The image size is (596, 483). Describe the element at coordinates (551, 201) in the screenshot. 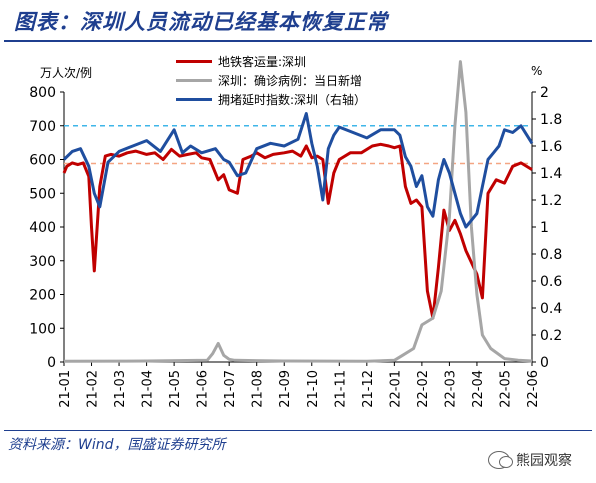

I see `right-tick-label: 1.2` at that location.